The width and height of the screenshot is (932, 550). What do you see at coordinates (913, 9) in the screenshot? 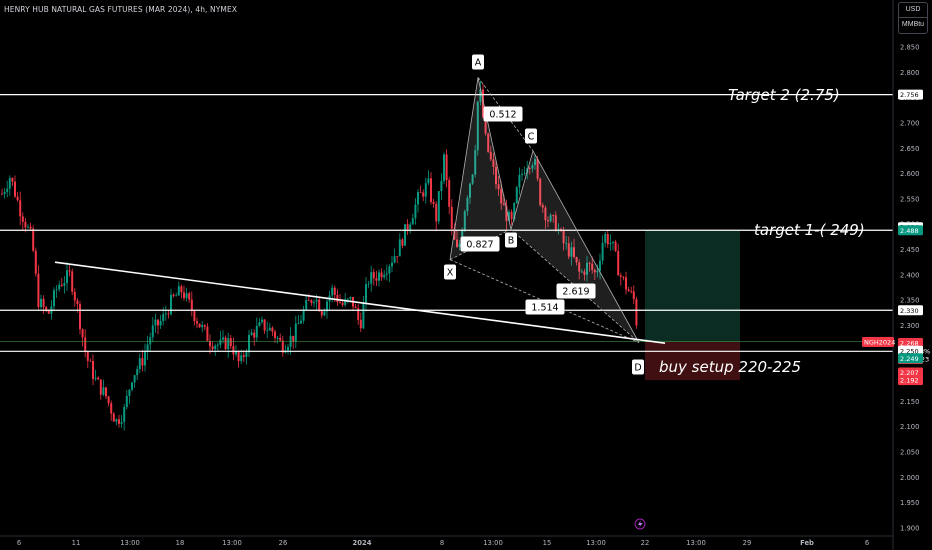
I see `currency-label: USD` at bounding box center [913, 9].